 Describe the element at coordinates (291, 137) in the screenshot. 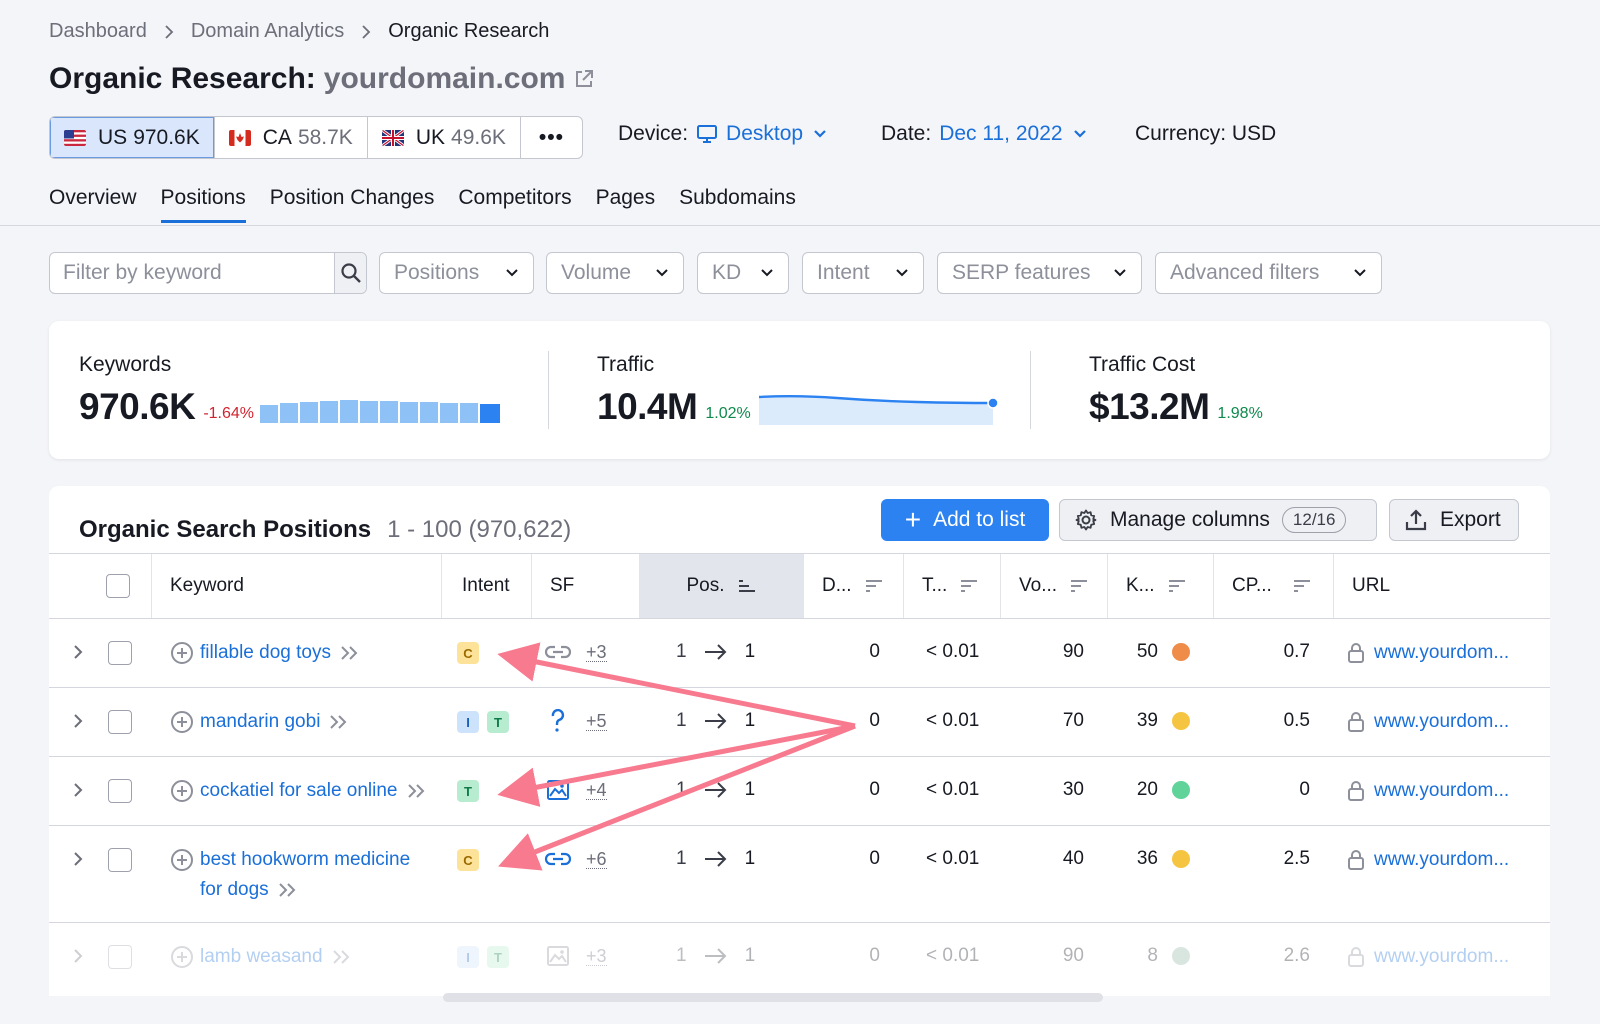

I see `database-ca: CA 58.7K` at that location.